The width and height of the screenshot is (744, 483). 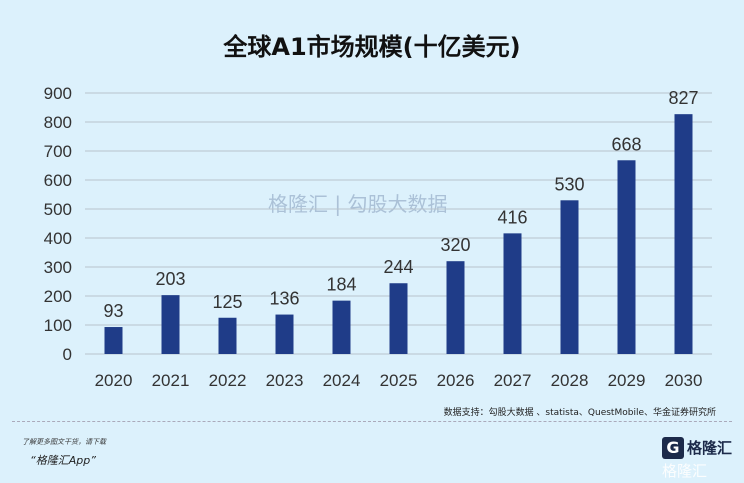 I want to click on y-tick-label: 900, so click(x=58, y=93).